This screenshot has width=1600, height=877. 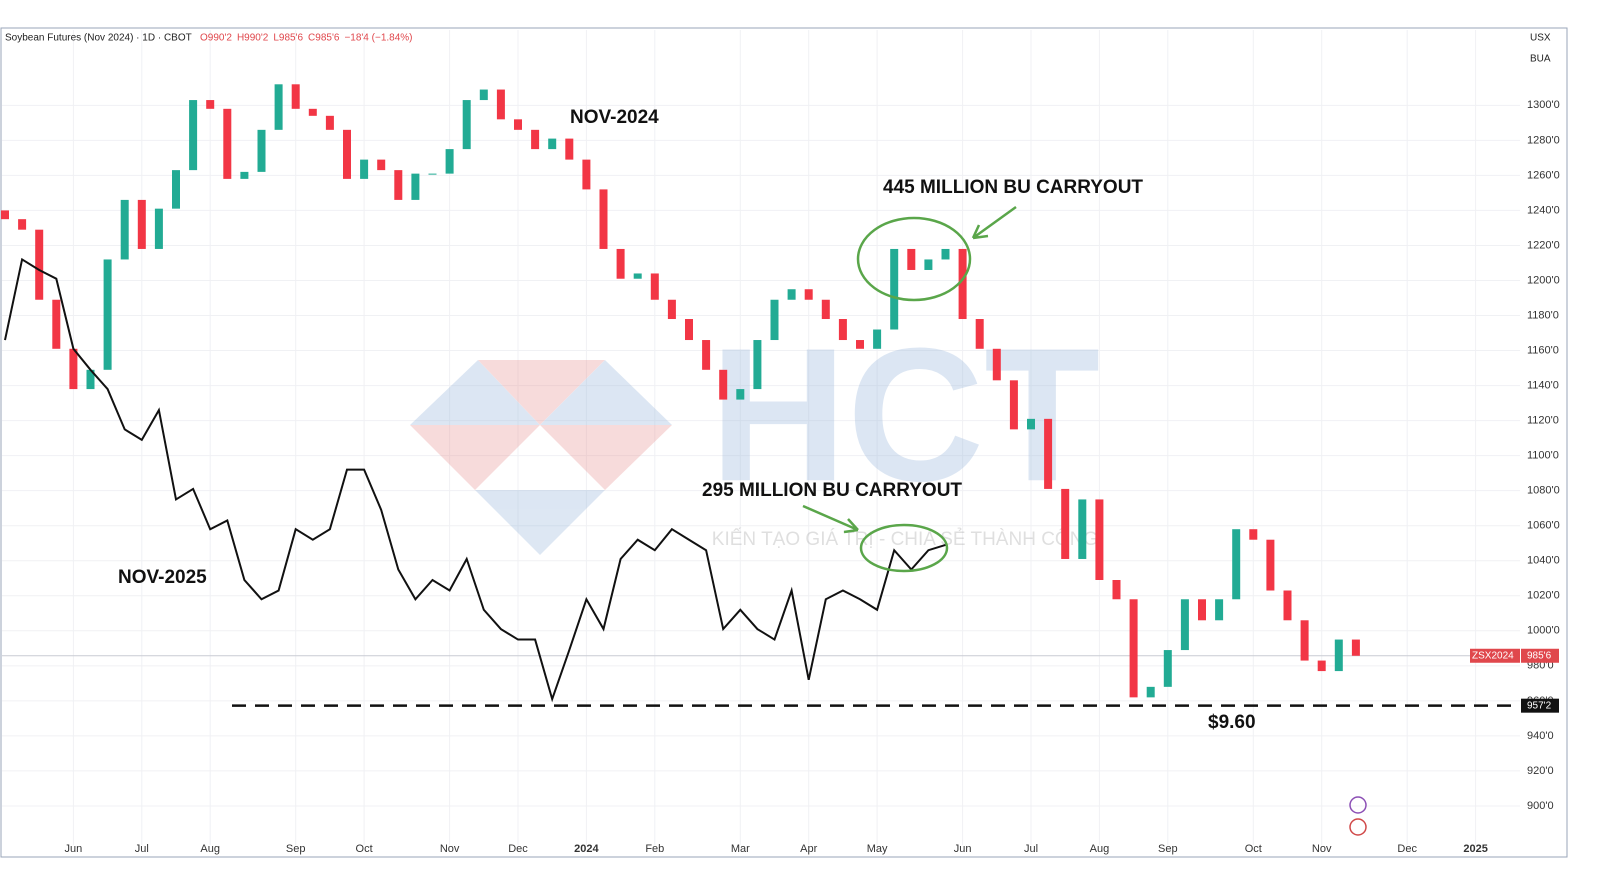 I want to click on annotation: $9.60, so click(x=1232, y=722).